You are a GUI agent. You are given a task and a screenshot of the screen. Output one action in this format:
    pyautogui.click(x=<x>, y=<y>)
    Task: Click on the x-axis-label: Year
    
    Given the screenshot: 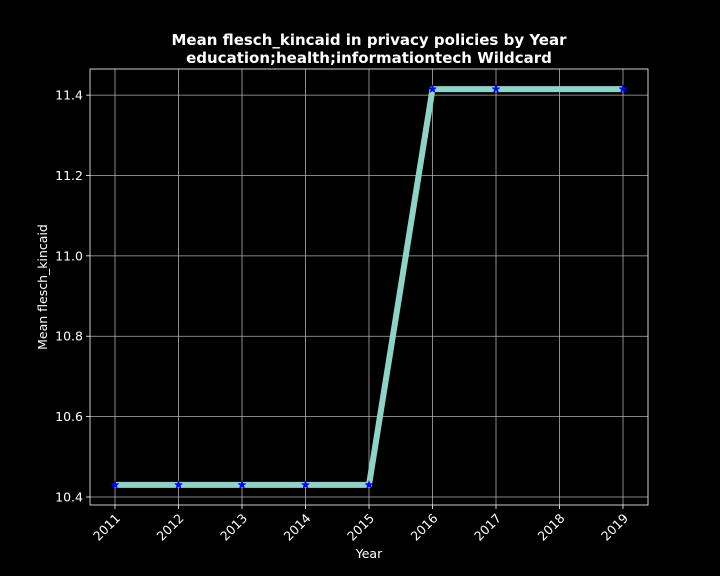 What is the action you would take?
    pyautogui.click(x=369, y=553)
    